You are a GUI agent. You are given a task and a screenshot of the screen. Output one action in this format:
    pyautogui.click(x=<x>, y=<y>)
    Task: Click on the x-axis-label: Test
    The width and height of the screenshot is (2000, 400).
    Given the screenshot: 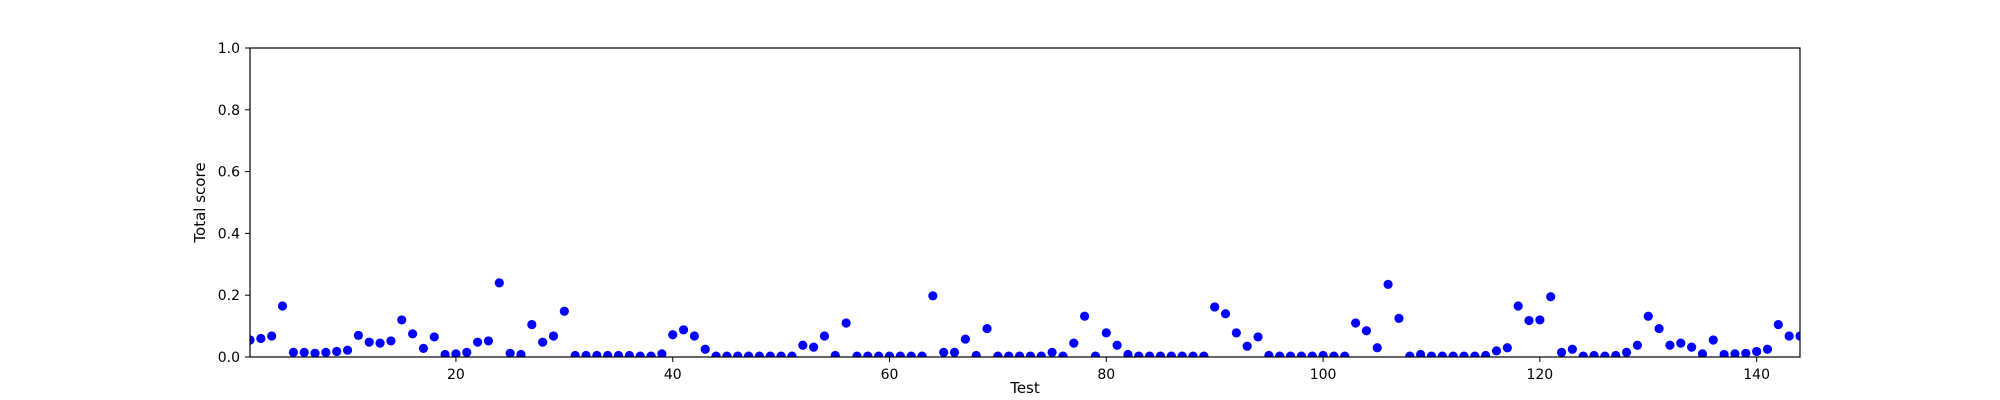 What is the action you would take?
    pyautogui.click(x=1024, y=388)
    